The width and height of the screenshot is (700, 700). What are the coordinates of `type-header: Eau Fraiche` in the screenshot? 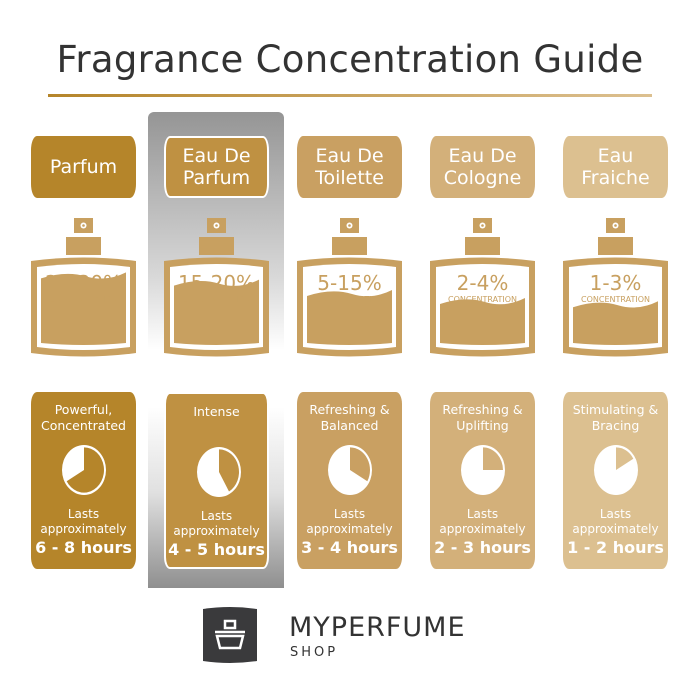 It's located at (615, 167).